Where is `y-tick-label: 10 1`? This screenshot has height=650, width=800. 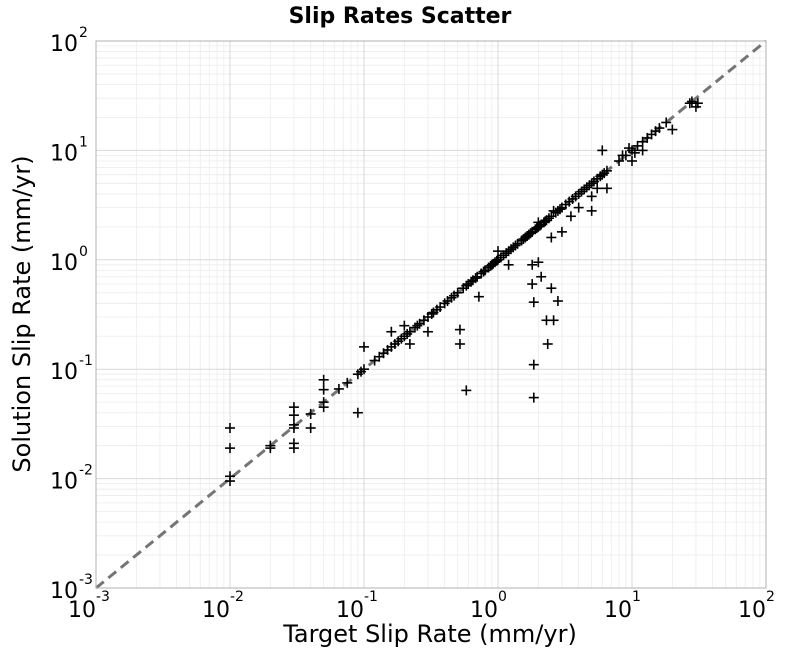 y-tick-label: 10 1 is located at coordinates (69, 150).